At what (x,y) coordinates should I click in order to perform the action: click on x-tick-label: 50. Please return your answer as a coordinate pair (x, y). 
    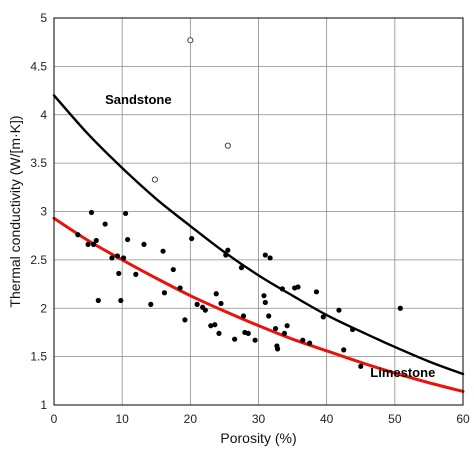
    Looking at the image, I should click on (395, 419).